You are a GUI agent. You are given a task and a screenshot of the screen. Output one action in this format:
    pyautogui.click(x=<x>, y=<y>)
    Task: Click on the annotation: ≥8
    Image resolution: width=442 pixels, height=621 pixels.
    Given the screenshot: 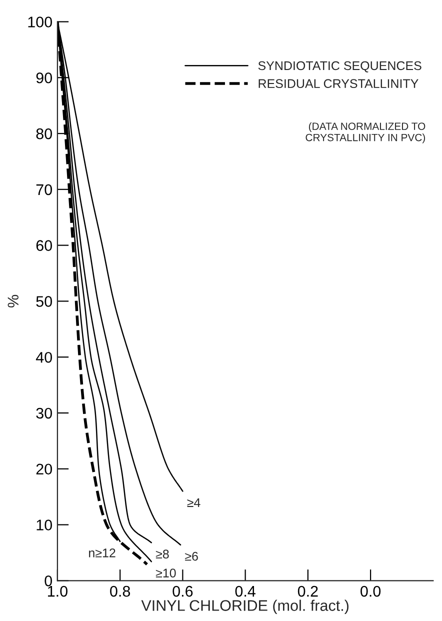 What is the action you would take?
    pyautogui.click(x=162, y=554)
    